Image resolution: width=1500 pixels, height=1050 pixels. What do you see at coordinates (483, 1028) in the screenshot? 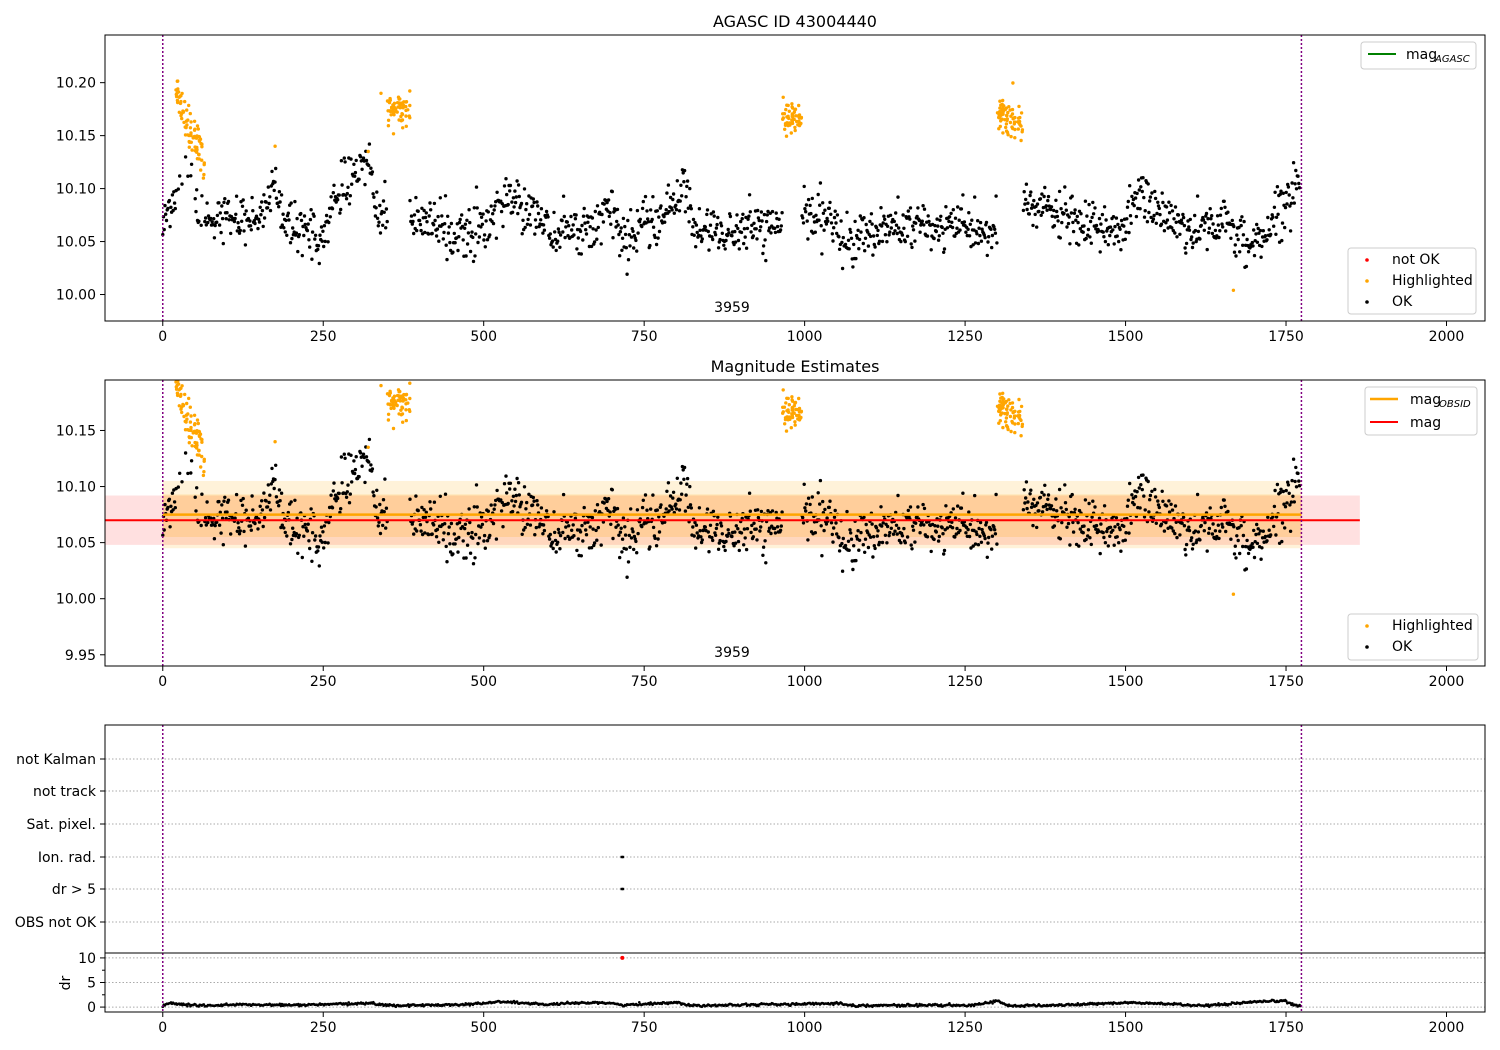
I see `x-tick-label: 500` at bounding box center [483, 1028].